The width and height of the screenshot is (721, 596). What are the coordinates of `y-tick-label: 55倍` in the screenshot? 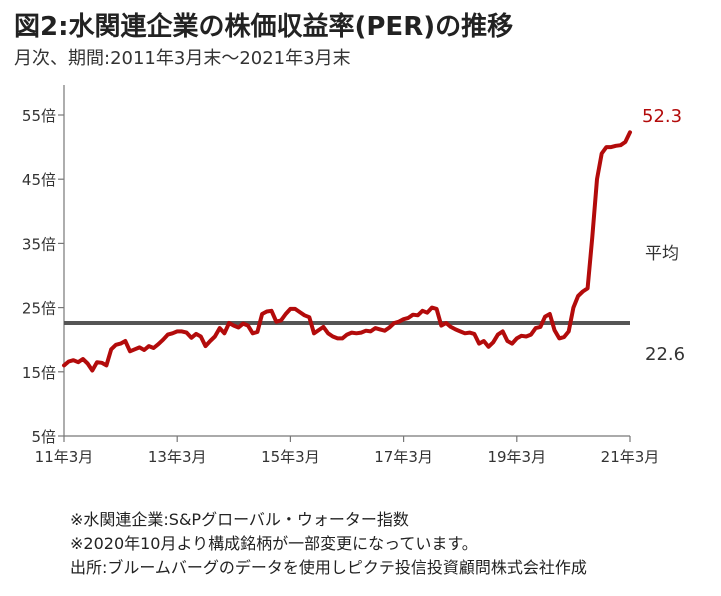 It's located at (39, 116).